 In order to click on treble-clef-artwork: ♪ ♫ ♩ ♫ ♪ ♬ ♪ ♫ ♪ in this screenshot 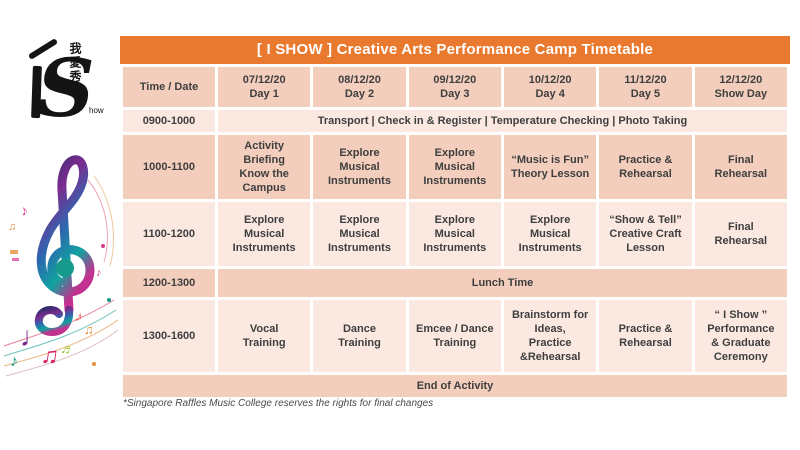, I will do `click(61, 270)`.